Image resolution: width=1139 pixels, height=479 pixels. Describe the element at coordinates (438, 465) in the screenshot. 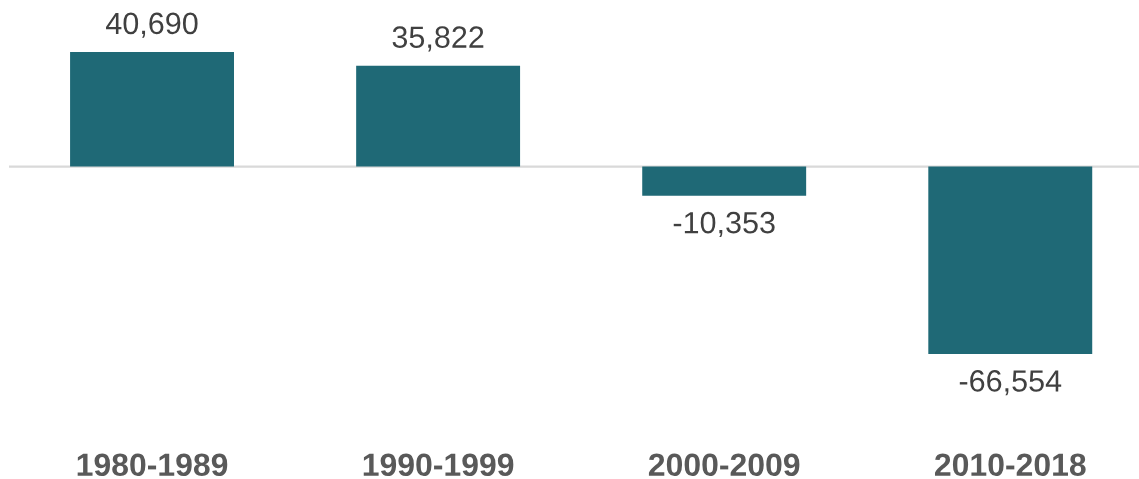

I see `x-tick-label: 1990-1999` at that location.